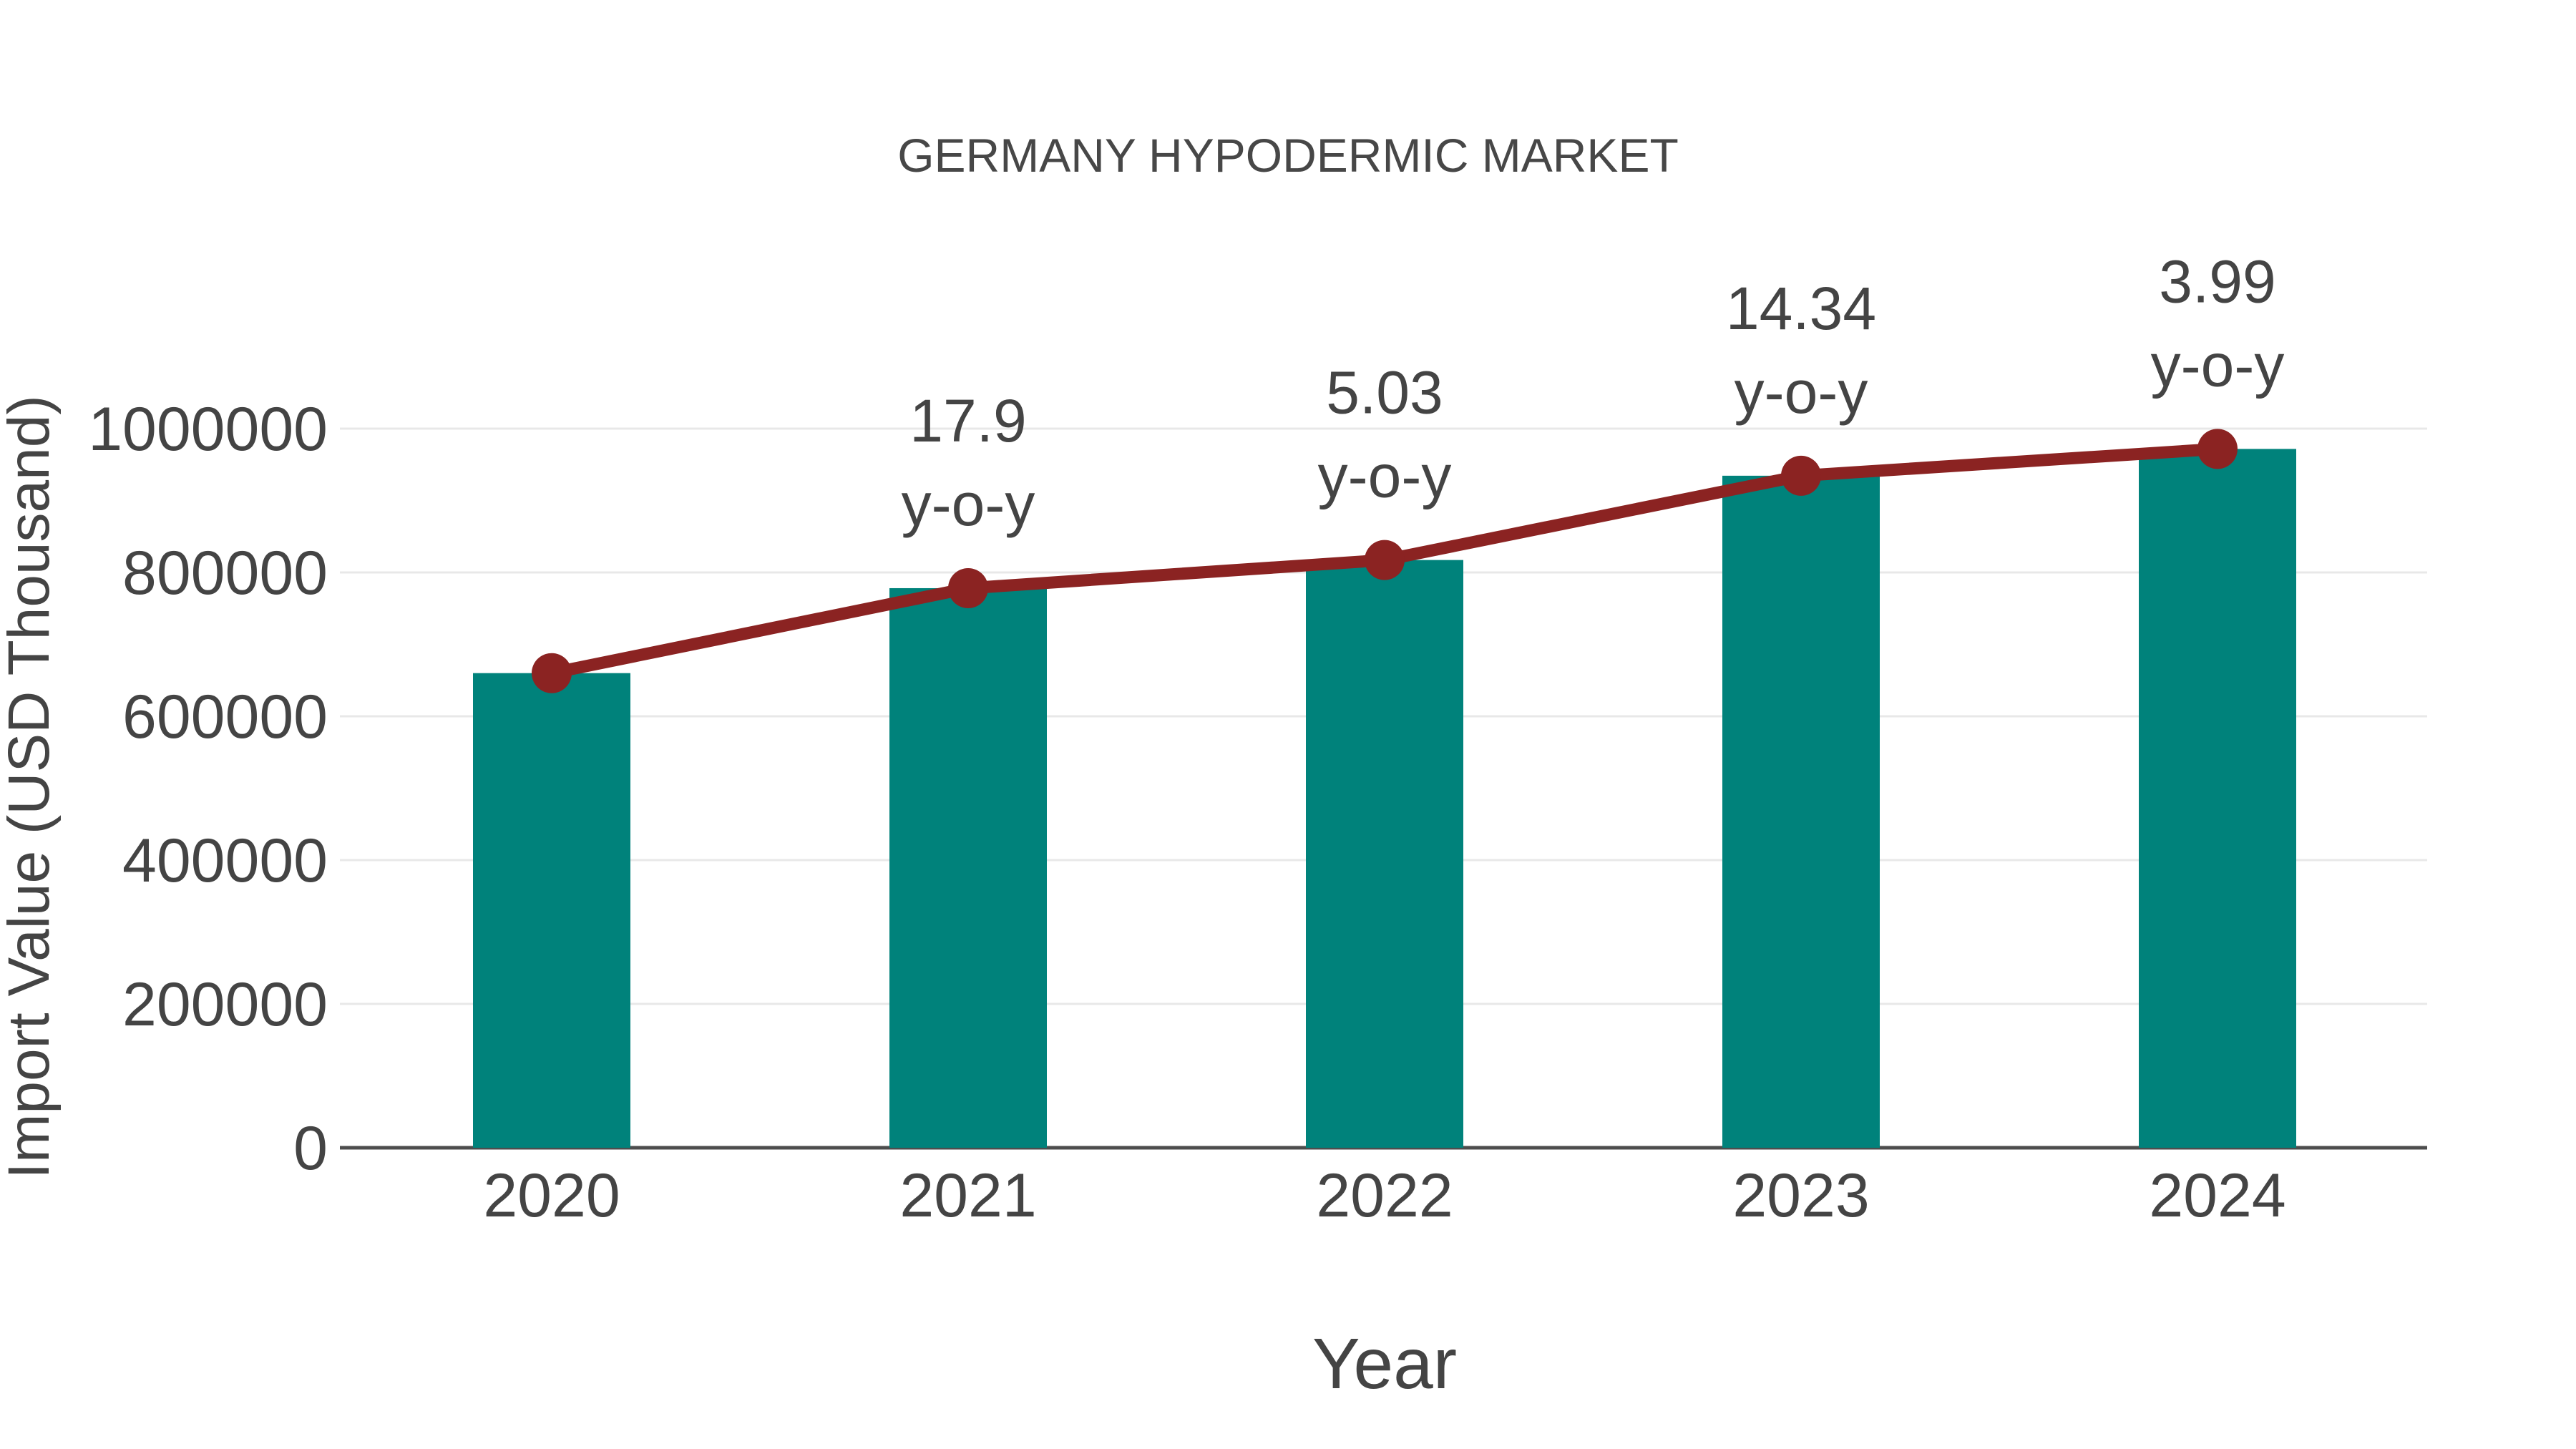  I want to click on annotation-value-2021: 17.9, so click(968, 420).